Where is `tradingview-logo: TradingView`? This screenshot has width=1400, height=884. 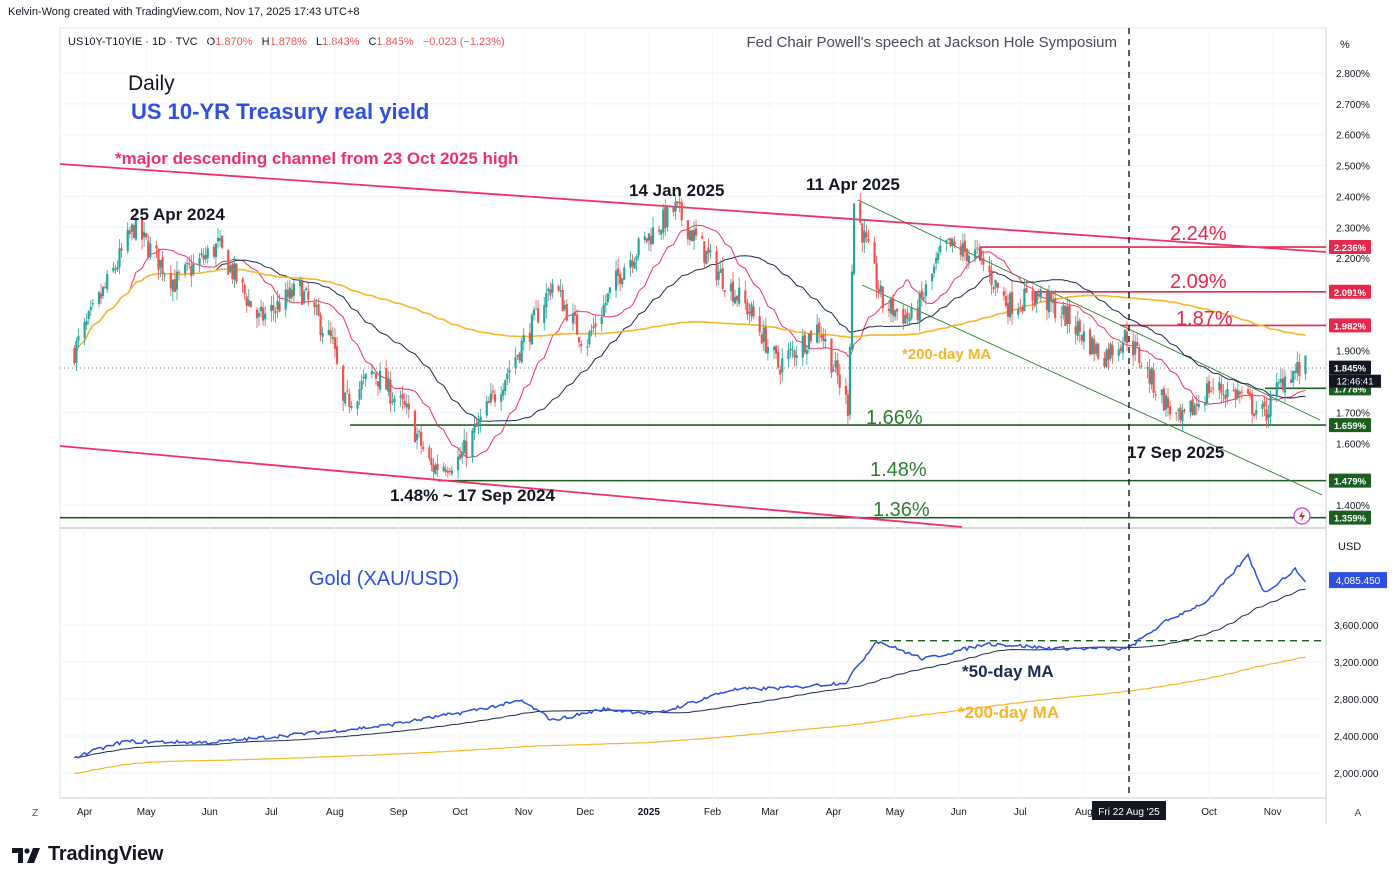 tradingview-logo: TradingView is located at coordinates (87, 854).